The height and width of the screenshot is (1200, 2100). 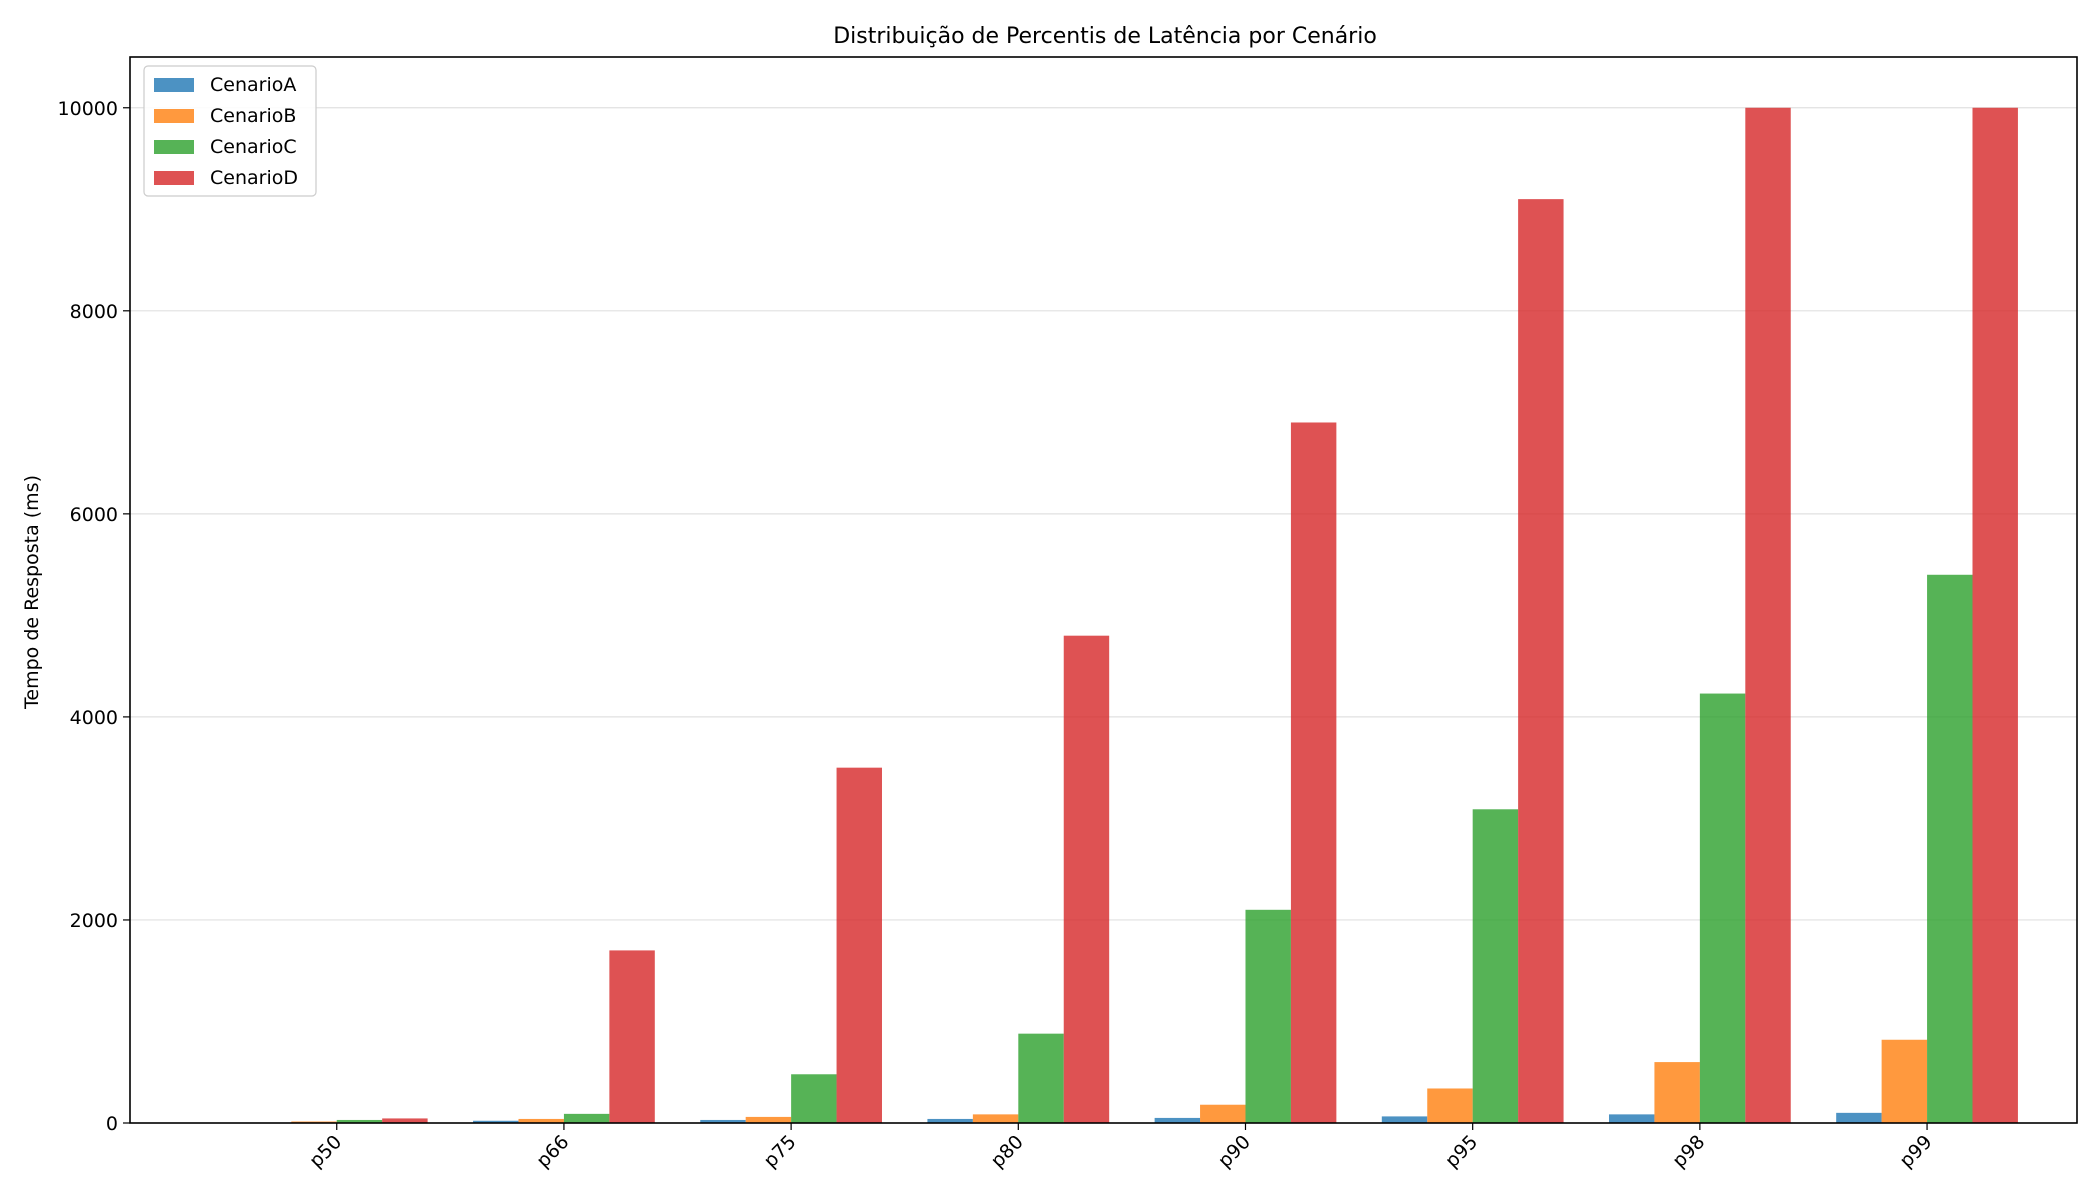 What do you see at coordinates (950, 1120) in the screenshot?
I see `bar-cenarioa-p80` at bounding box center [950, 1120].